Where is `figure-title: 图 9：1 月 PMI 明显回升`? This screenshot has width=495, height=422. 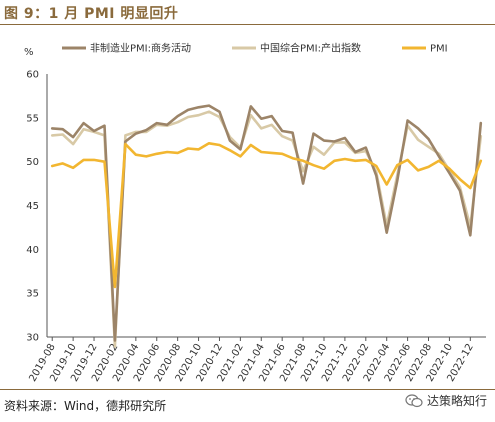
figure-title: 图 9：1 月 PMI 明显回升 is located at coordinates (91, 14).